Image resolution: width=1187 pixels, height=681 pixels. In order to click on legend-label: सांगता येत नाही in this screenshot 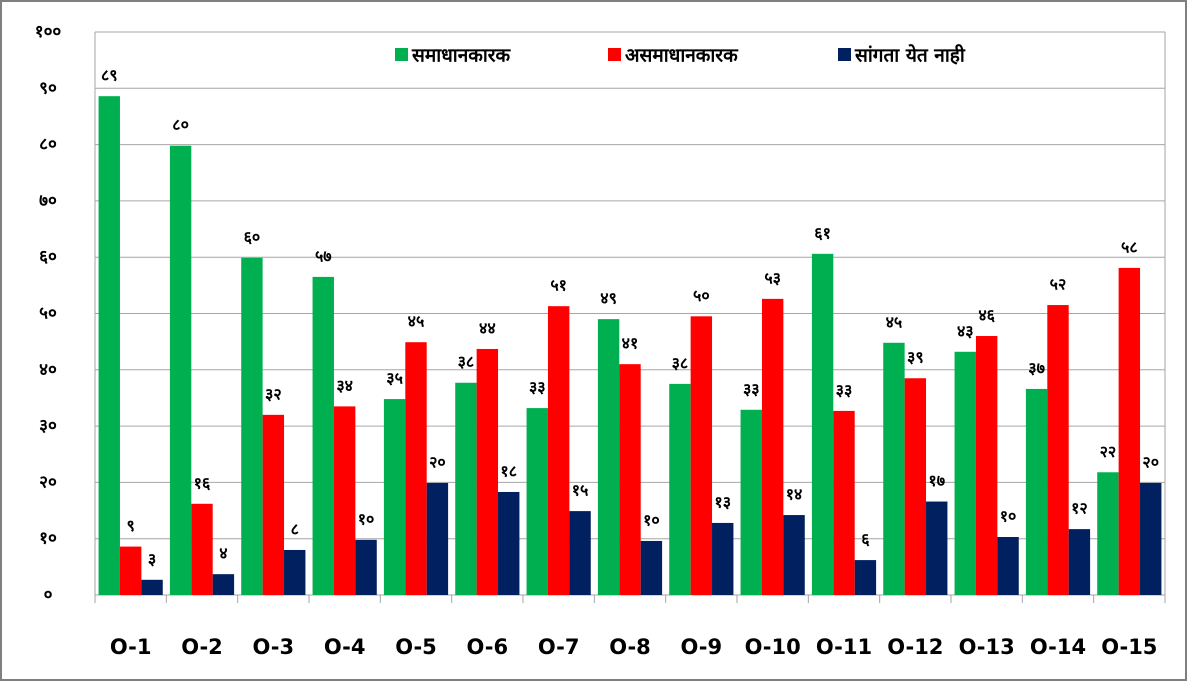, I will do `click(910, 55)`.